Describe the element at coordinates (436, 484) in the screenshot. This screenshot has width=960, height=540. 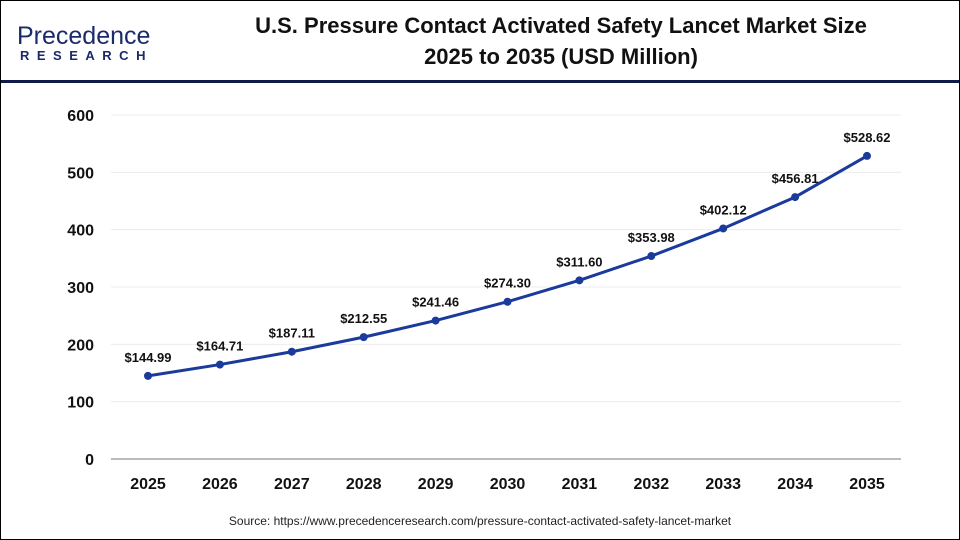
I see `x-tick-label: 2029` at that location.